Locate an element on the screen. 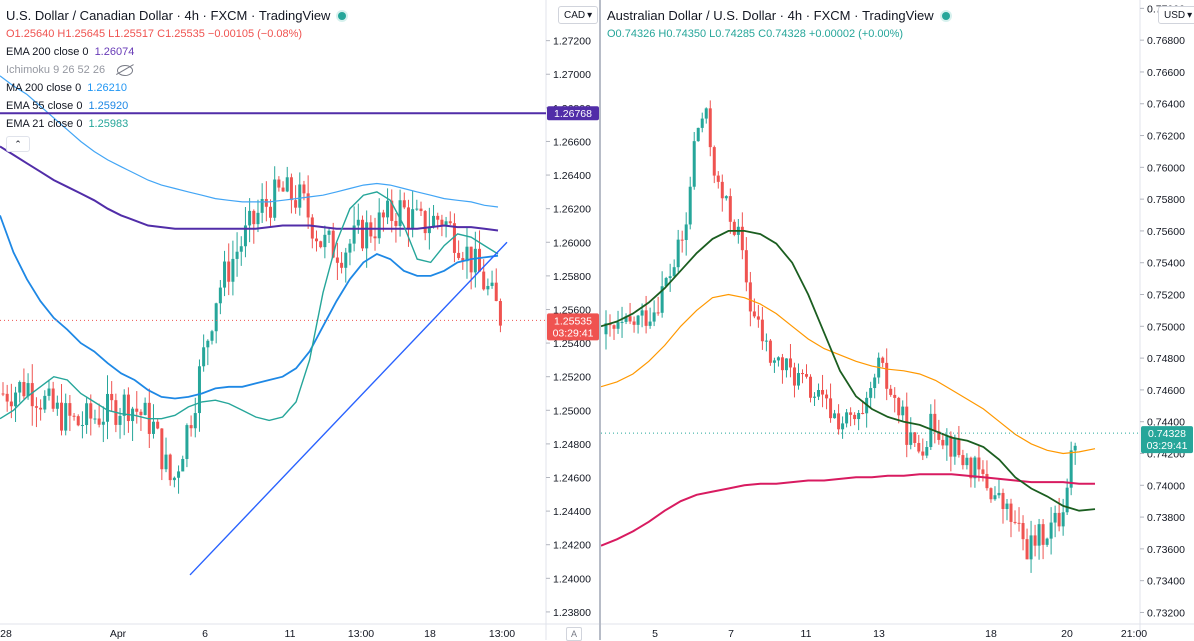  price-axis-label: 1.24200 is located at coordinates (572, 546).